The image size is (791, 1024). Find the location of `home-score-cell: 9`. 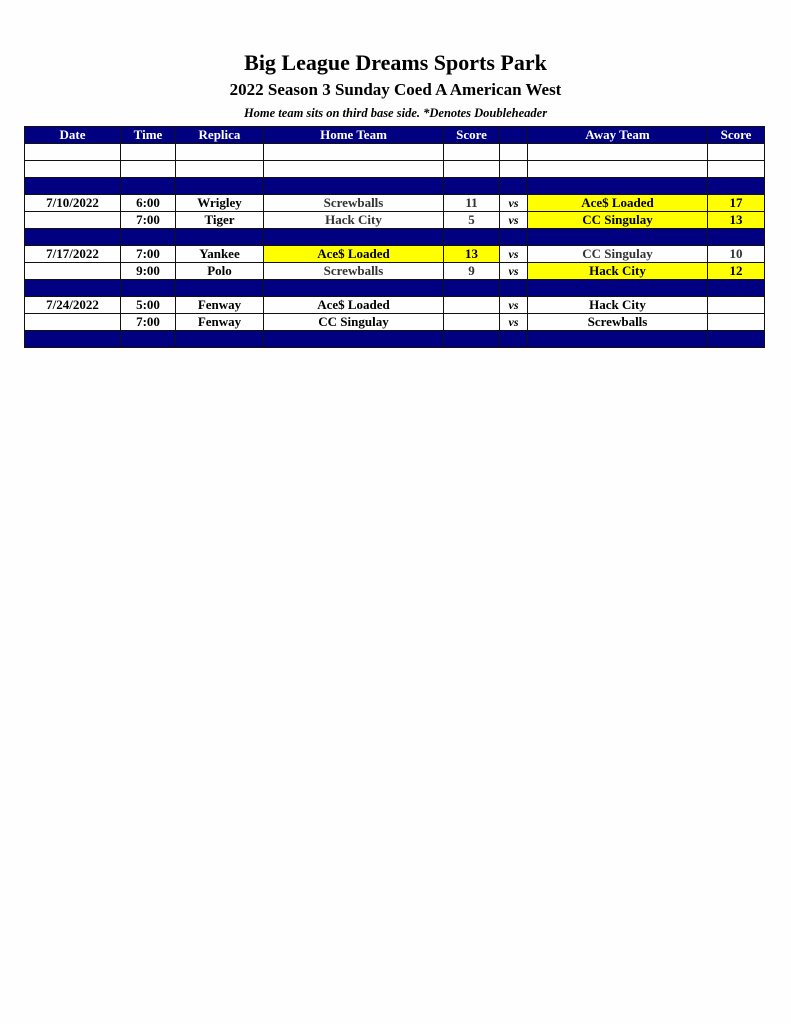

home-score-cell: 9 is located at coordinates (471, 271).